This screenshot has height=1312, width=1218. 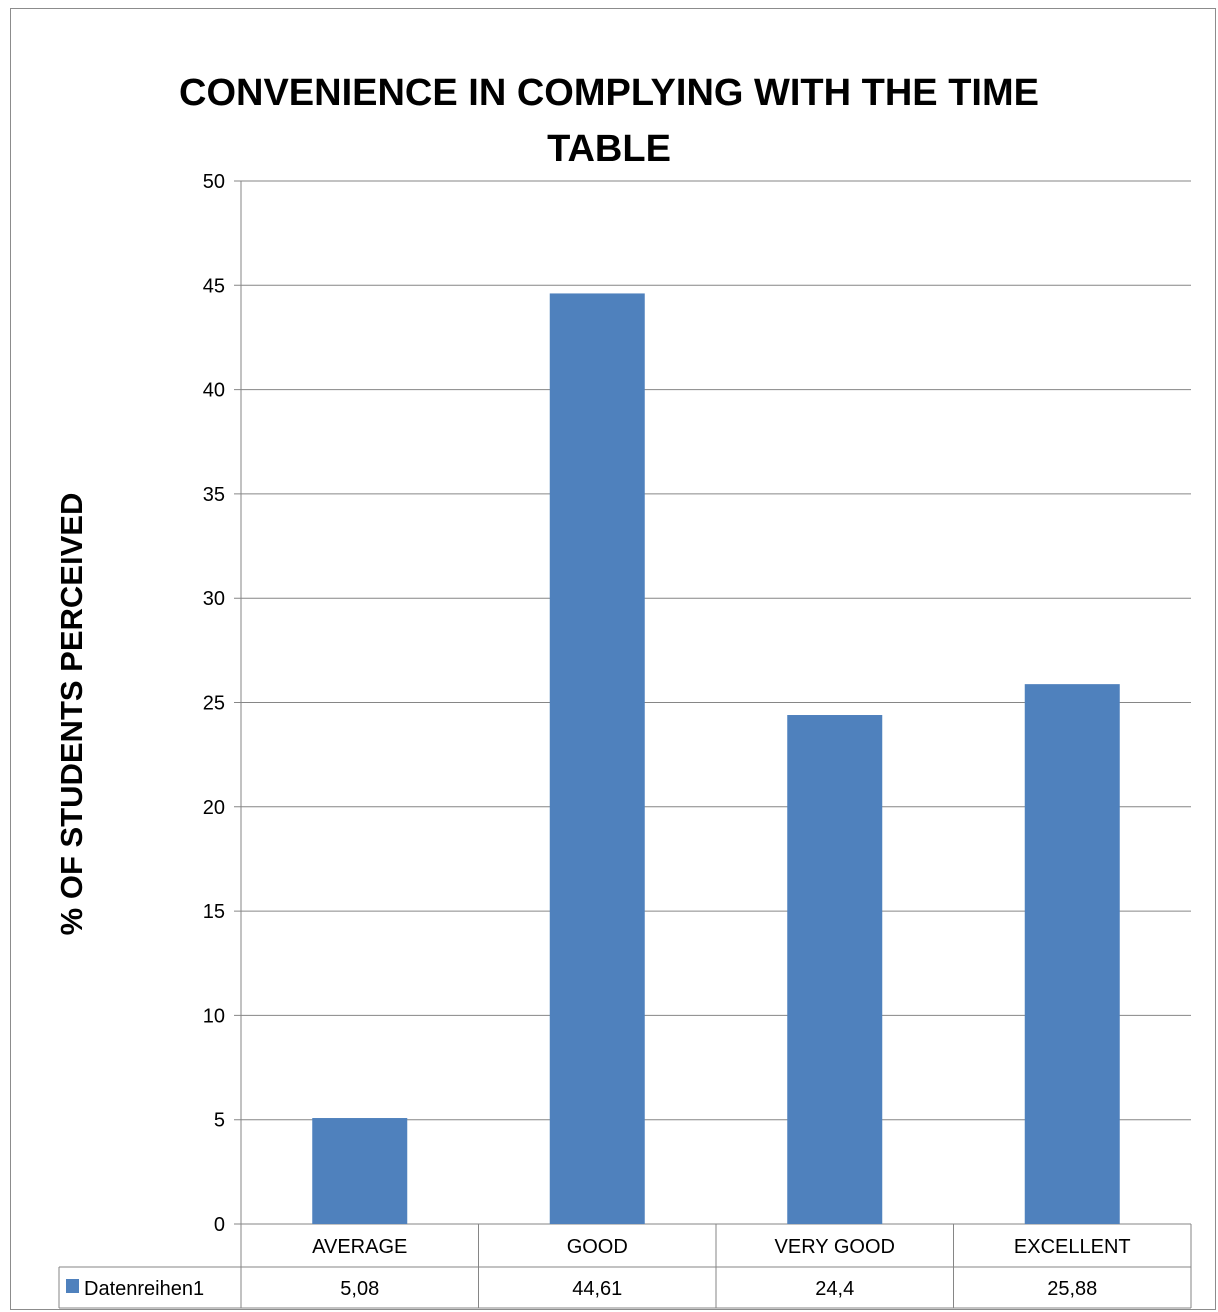 I want to click on y-tick-label: 5, so click(x=219, y=1121).